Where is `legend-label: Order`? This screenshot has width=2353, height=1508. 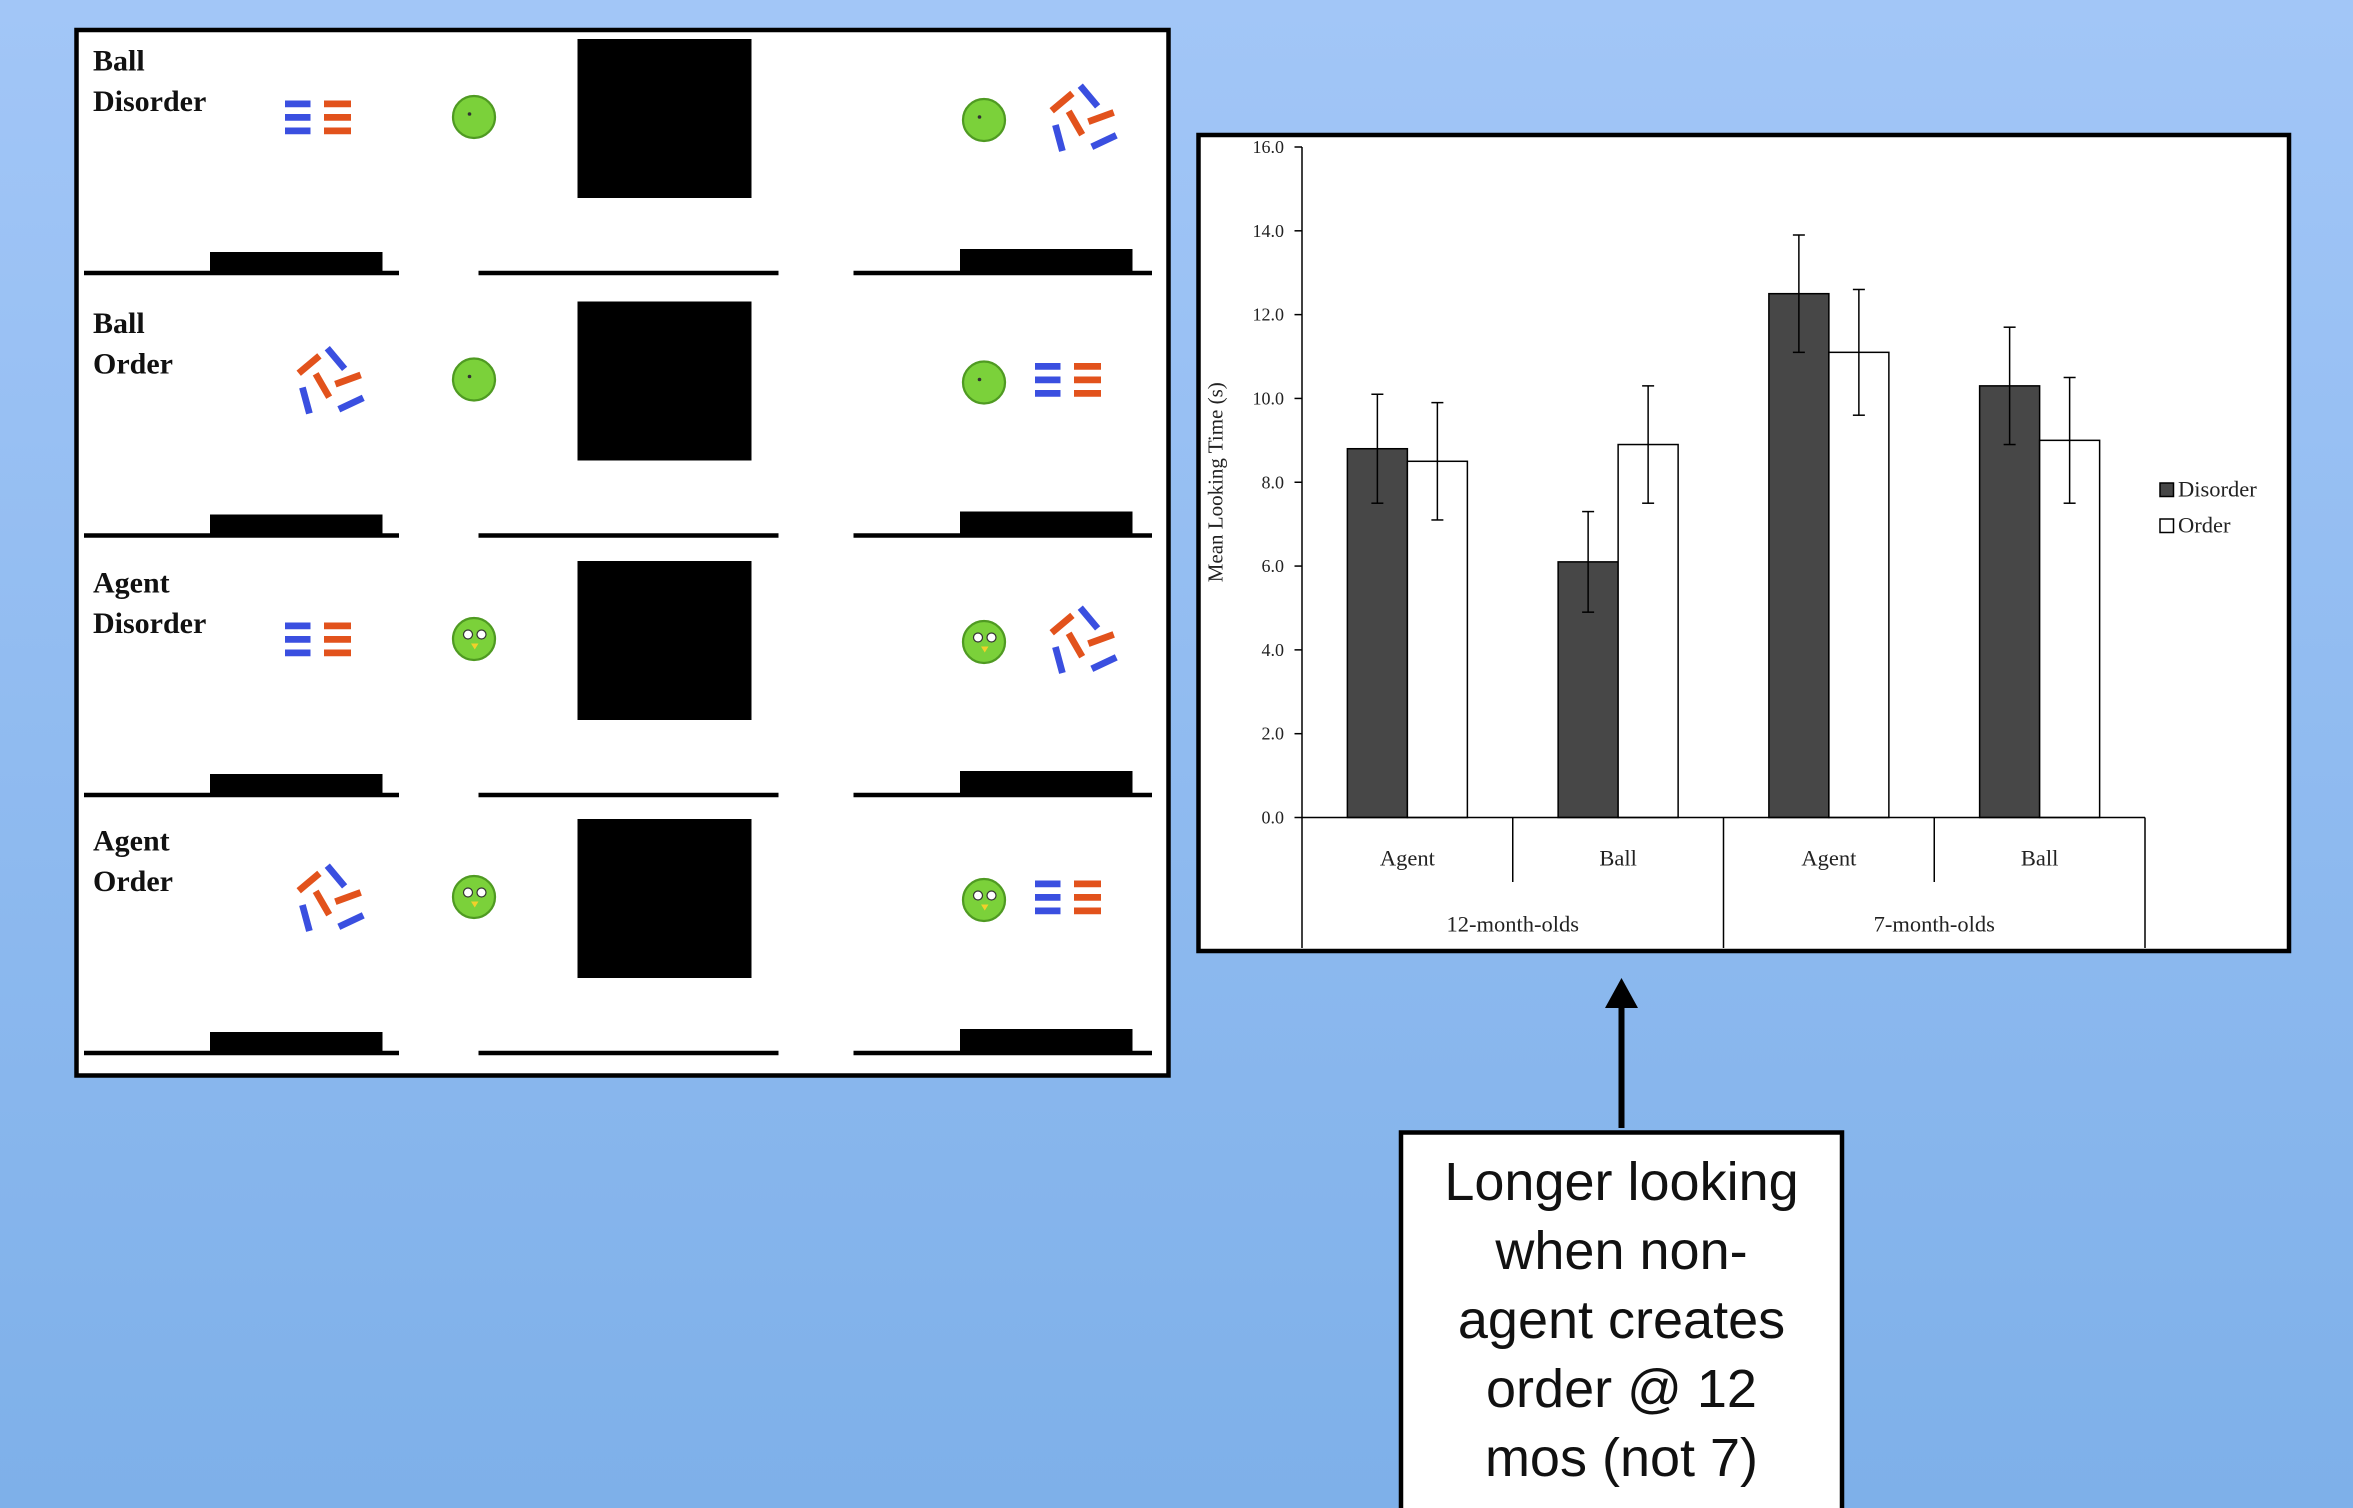
legend-label: Order is located at coordinates (2204, 525).